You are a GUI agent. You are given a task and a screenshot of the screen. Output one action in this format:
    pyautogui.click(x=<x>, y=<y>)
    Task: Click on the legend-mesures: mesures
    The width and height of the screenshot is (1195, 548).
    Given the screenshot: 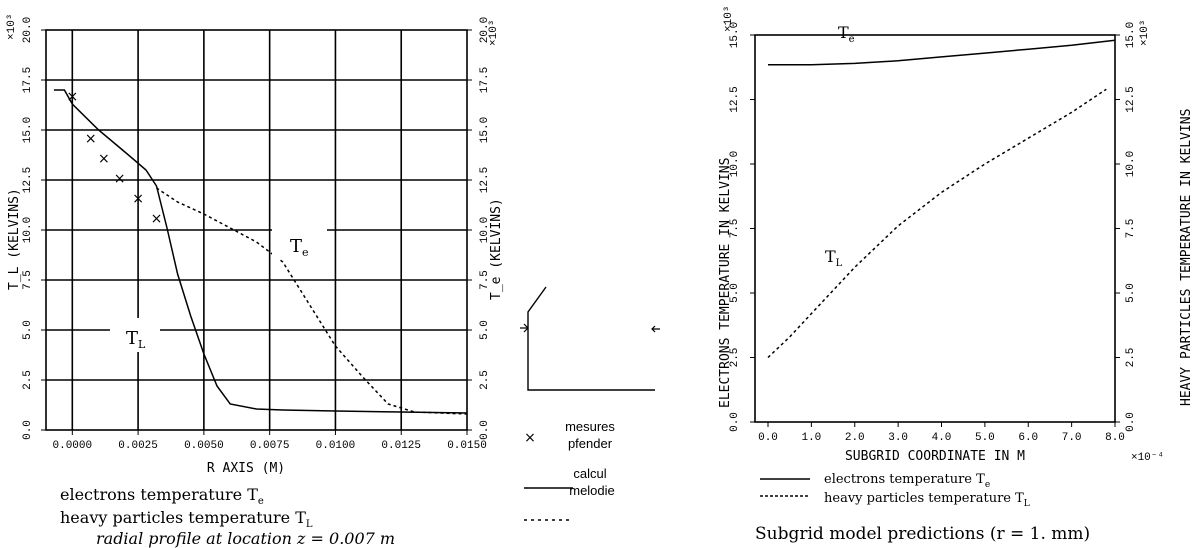 What is the action you would take?
    pyautogui.click(x=590, y=426)
    